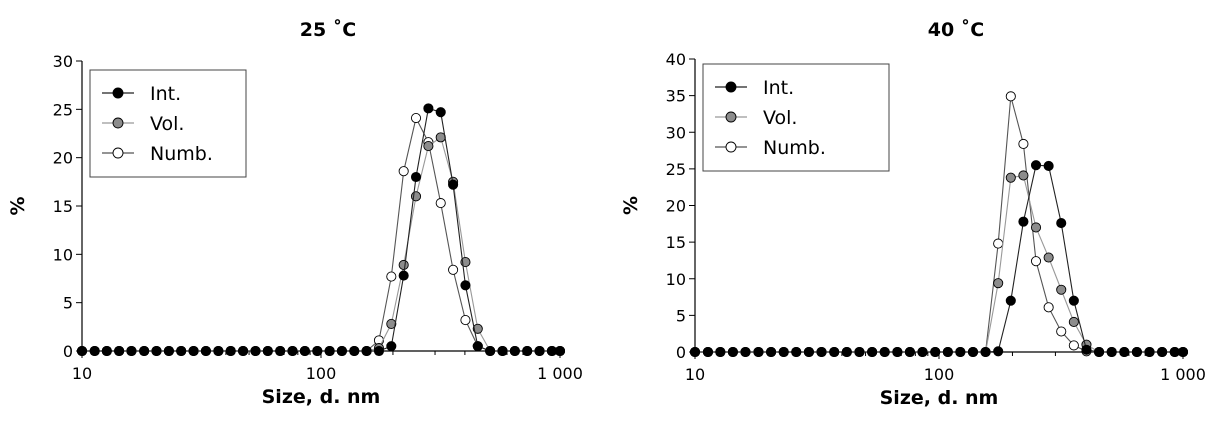  I want to click on legend-label: Vol., so click(780, 118).